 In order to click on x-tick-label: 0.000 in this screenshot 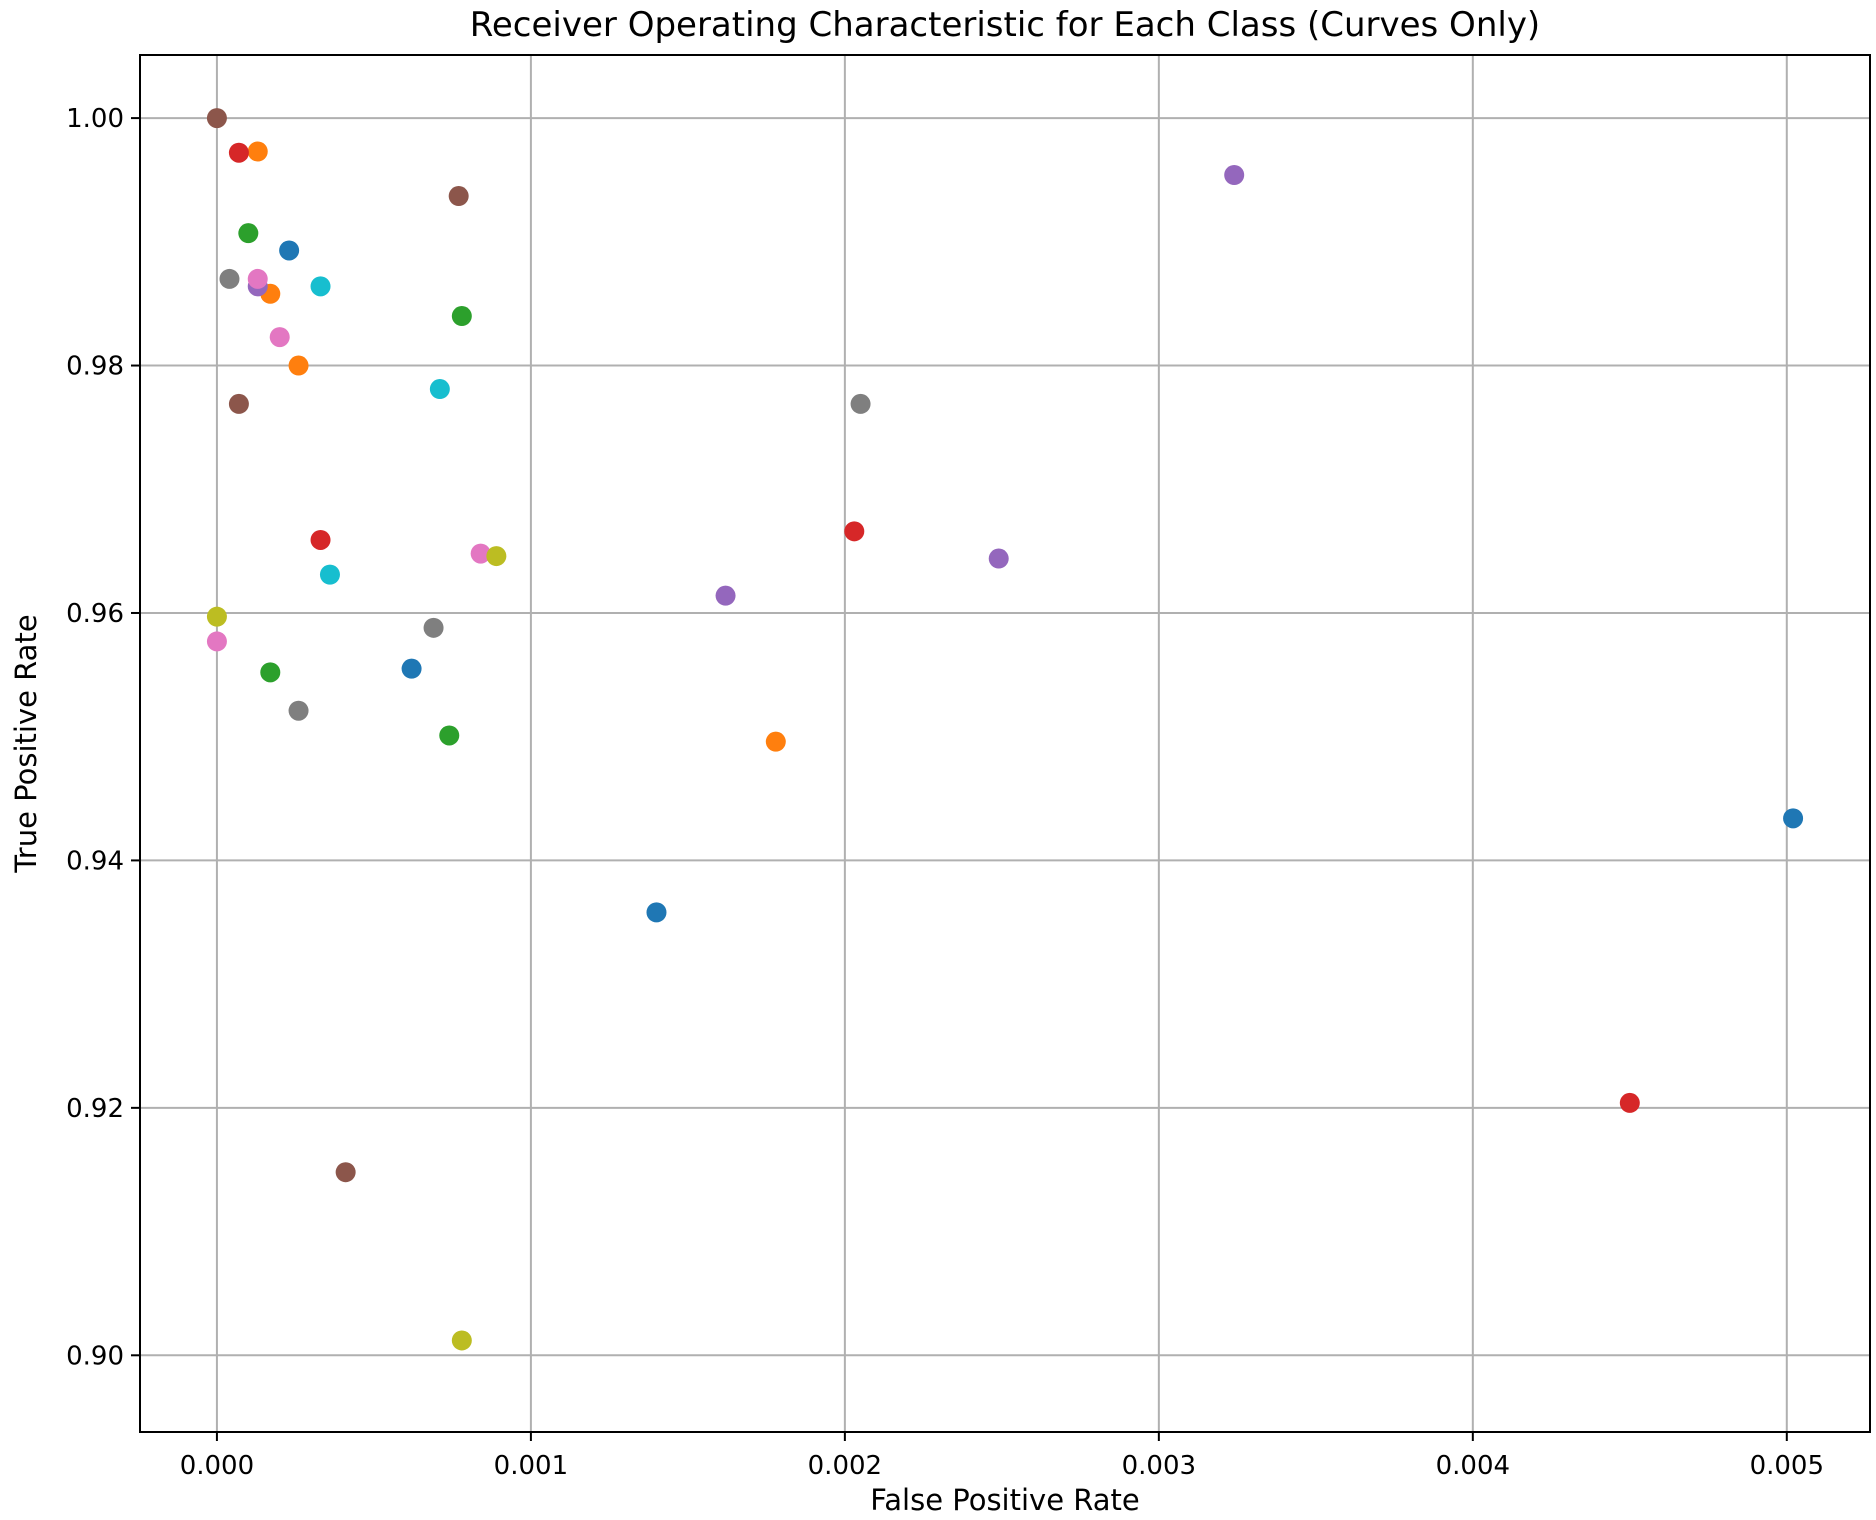, I will do `click(217, 1466)`.